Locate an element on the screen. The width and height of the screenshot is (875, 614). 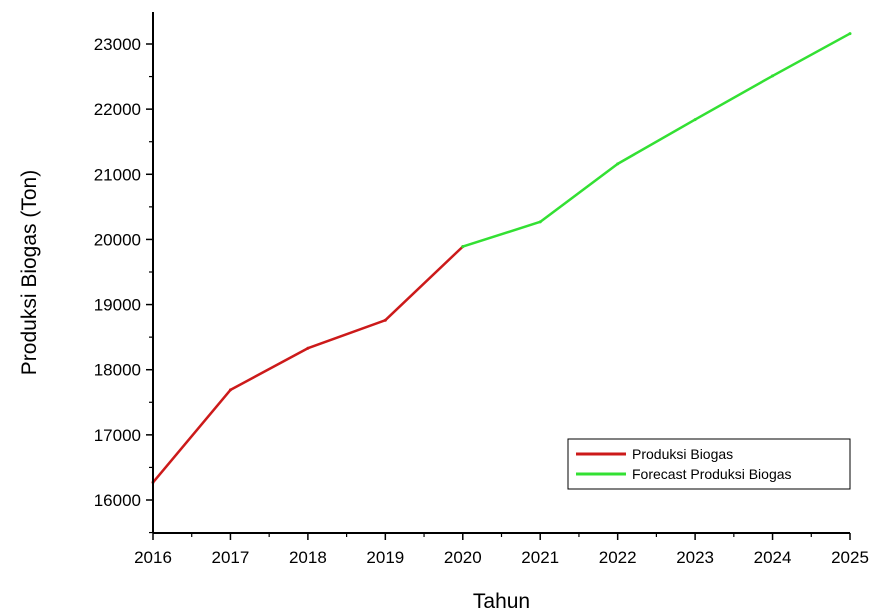
x-axis-ticks: 2016 2017 2018 2019 2020 2021 2022 2023 2024 2025 is located at coordinates (501, 550).